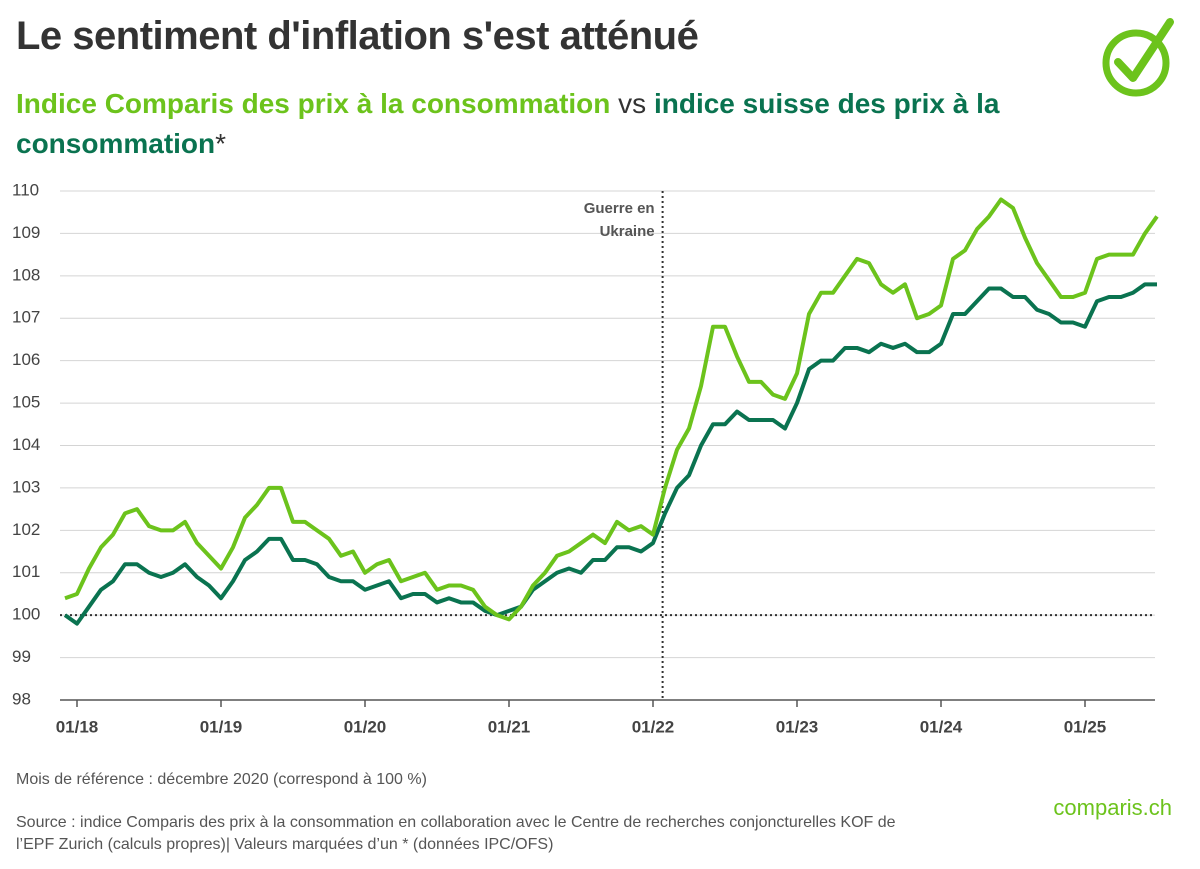 The height and width of the screenshot is (869, 1200). I want to click on chart-title: Le sentiment d'inflation s'est atténué, so click(357, 36).